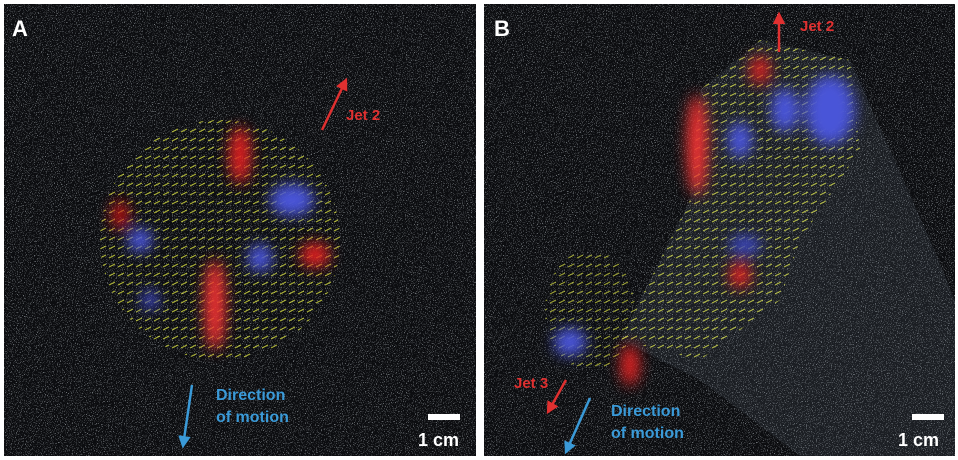 This screenshot has width=958, height=460. I want to click on vorticity-blobs, so click(220, 238).